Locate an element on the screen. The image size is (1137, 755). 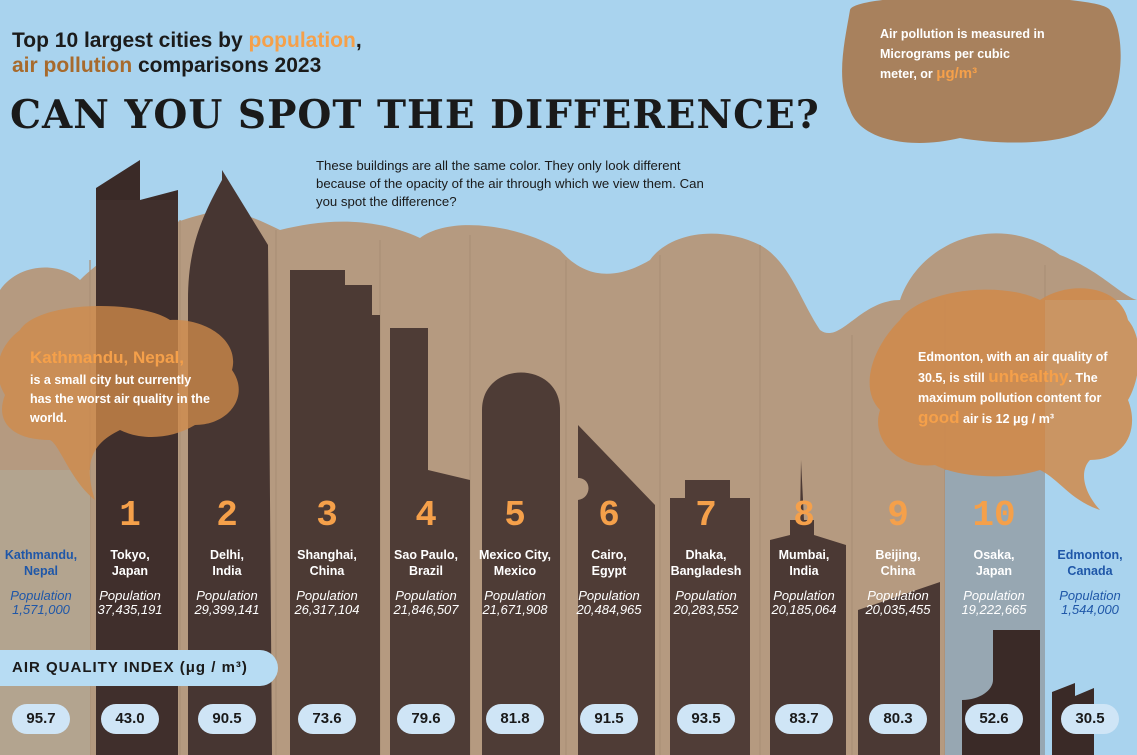
building-dhaka is located at coordinates (710, 617).